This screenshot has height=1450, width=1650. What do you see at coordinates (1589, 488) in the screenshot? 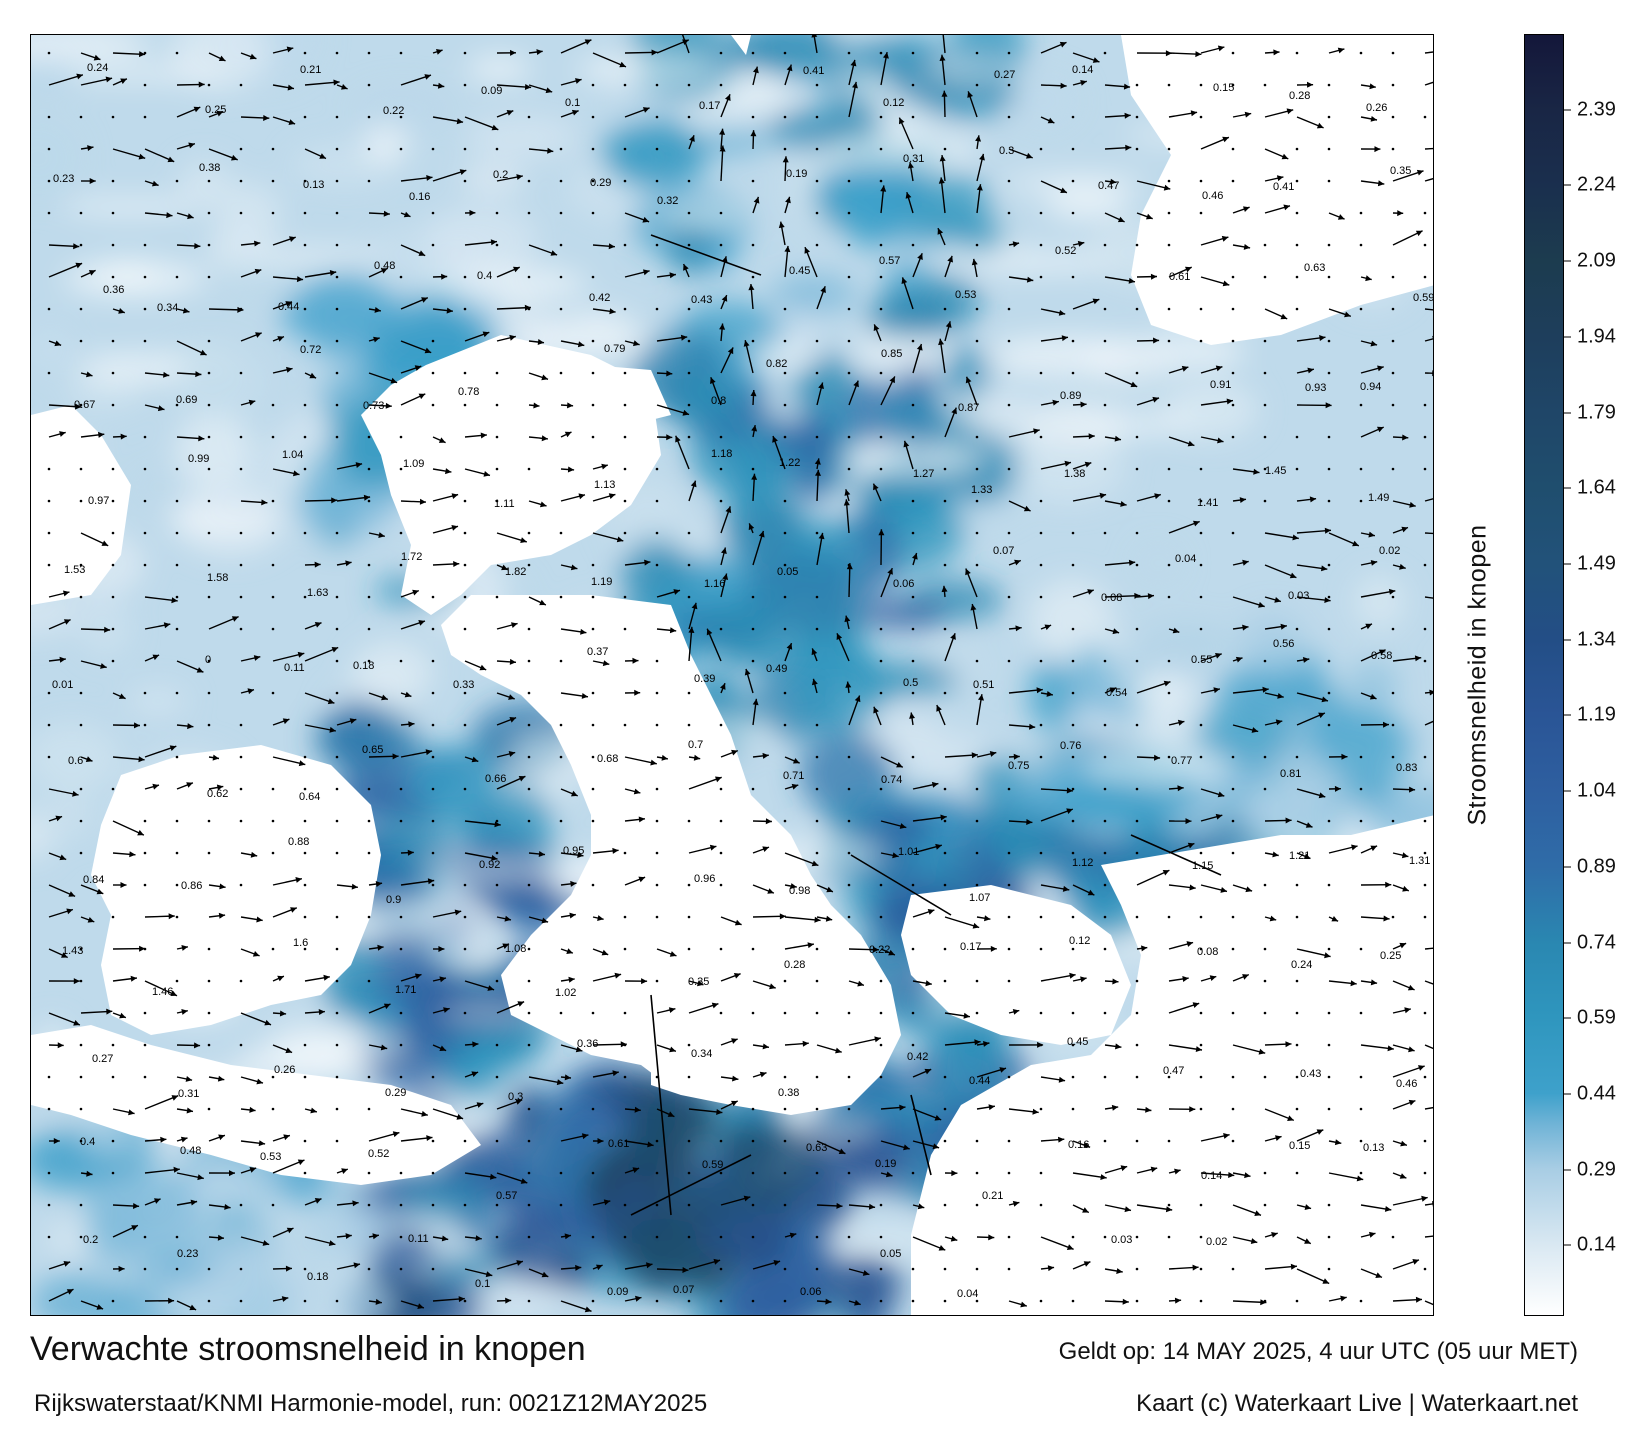
I see `colorbar-tick: 1.64` at bounding box center [1589, 488].